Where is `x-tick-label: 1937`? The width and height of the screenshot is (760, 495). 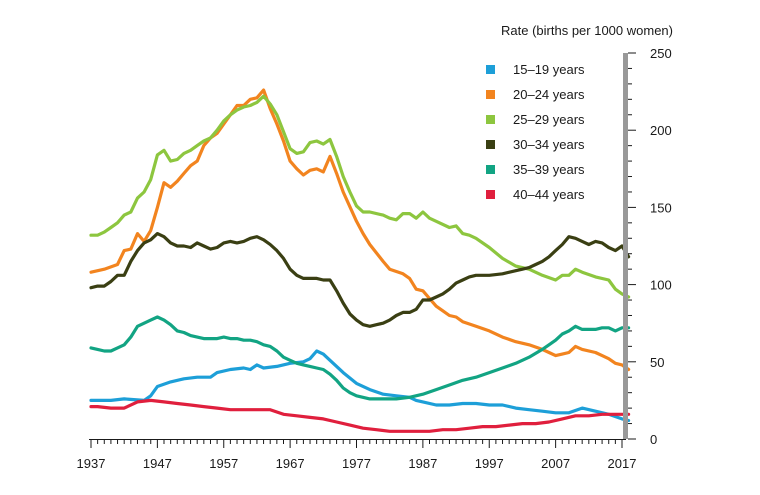 x-tick-label: 1937 is located at coordinates (91, 463).